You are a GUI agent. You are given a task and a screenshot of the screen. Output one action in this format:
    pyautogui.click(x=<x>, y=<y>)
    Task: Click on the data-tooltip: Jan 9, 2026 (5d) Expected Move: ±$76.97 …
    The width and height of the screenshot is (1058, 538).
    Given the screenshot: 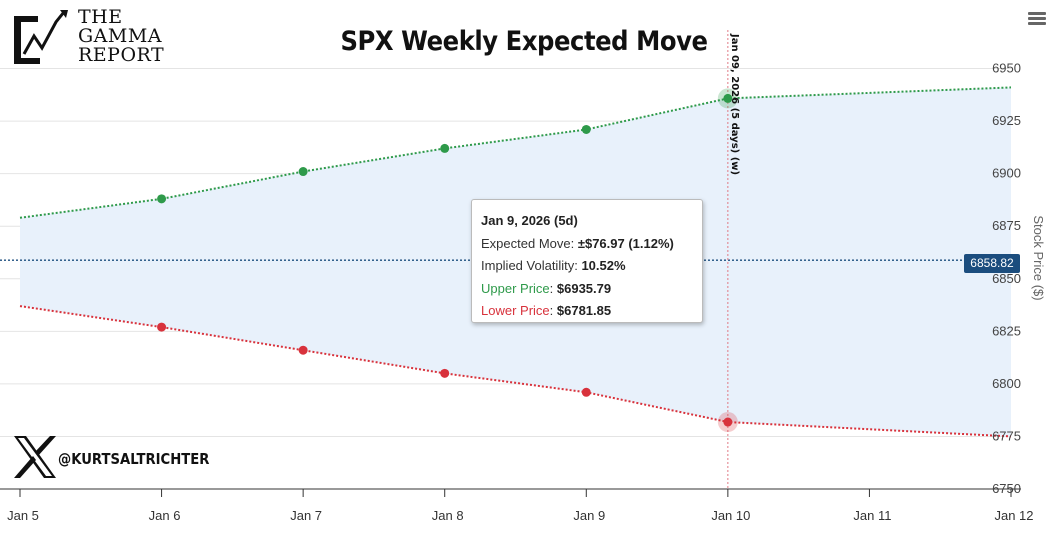 What is the action you would take?
    pyautogui.click(x=587, y=261)
    